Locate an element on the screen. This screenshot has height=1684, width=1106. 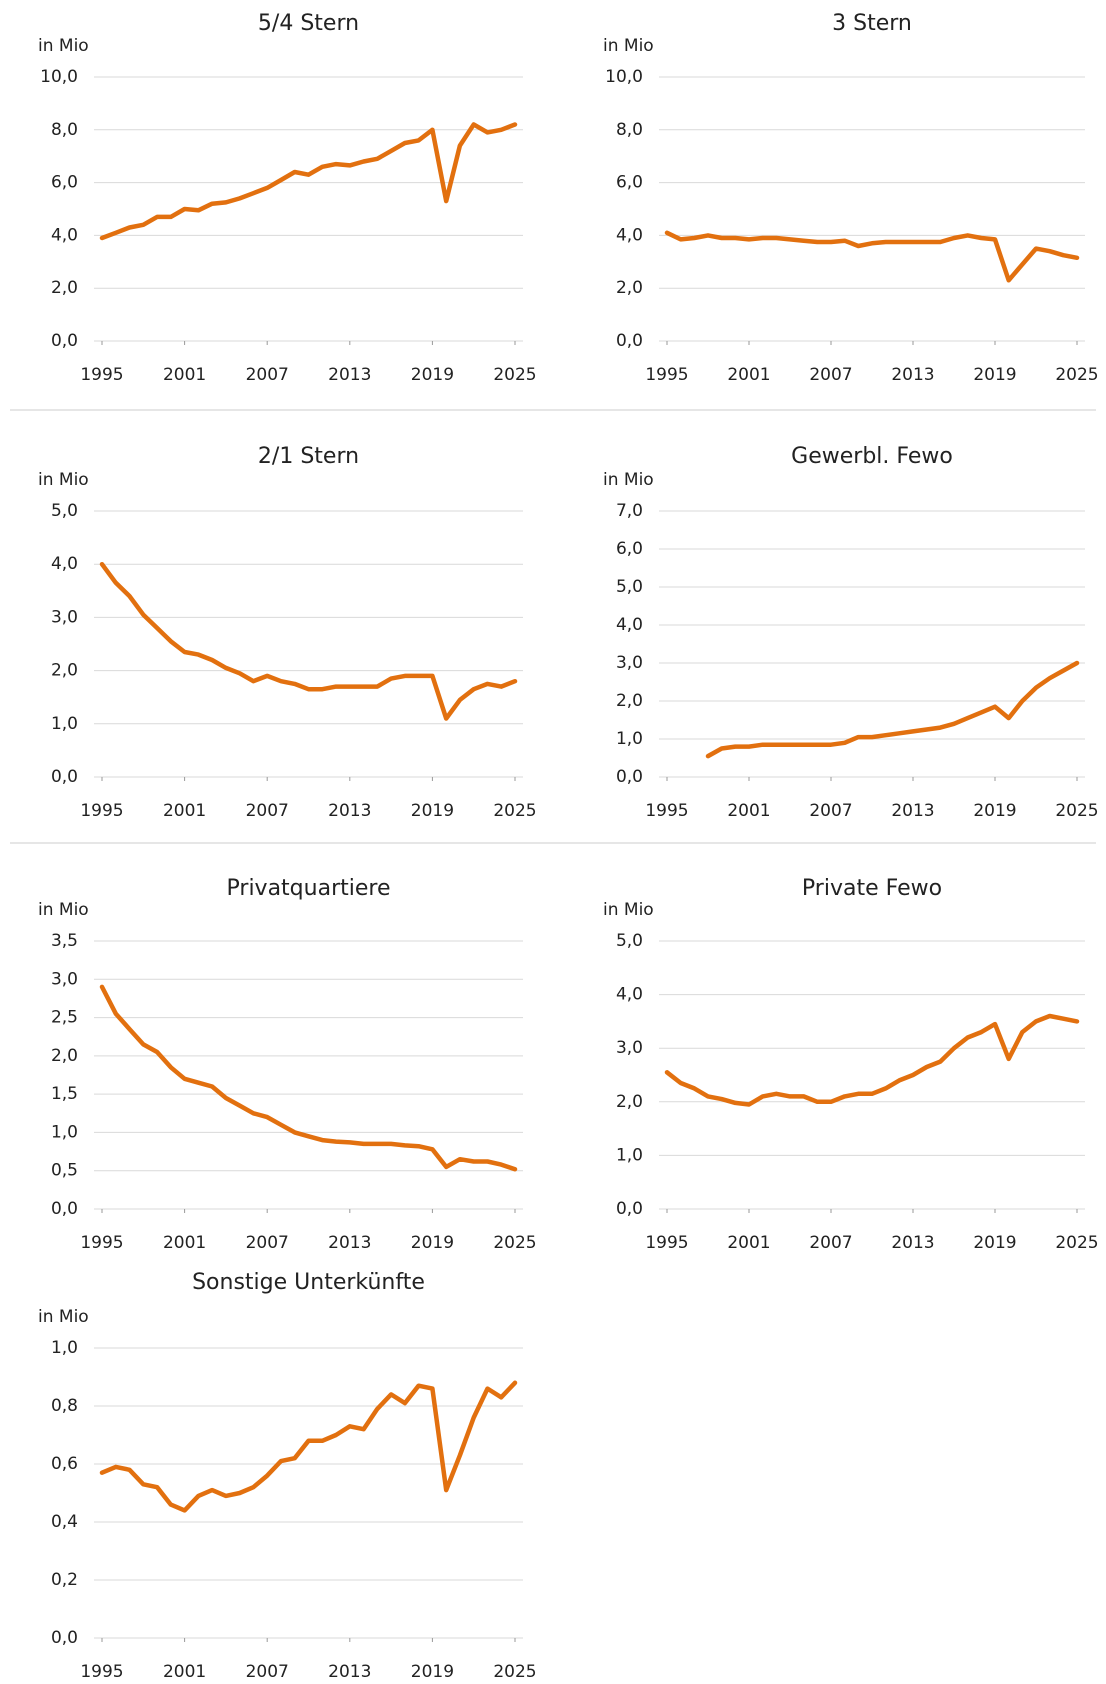
chart-title: 3 Stern is located at coordinates (872, 23).